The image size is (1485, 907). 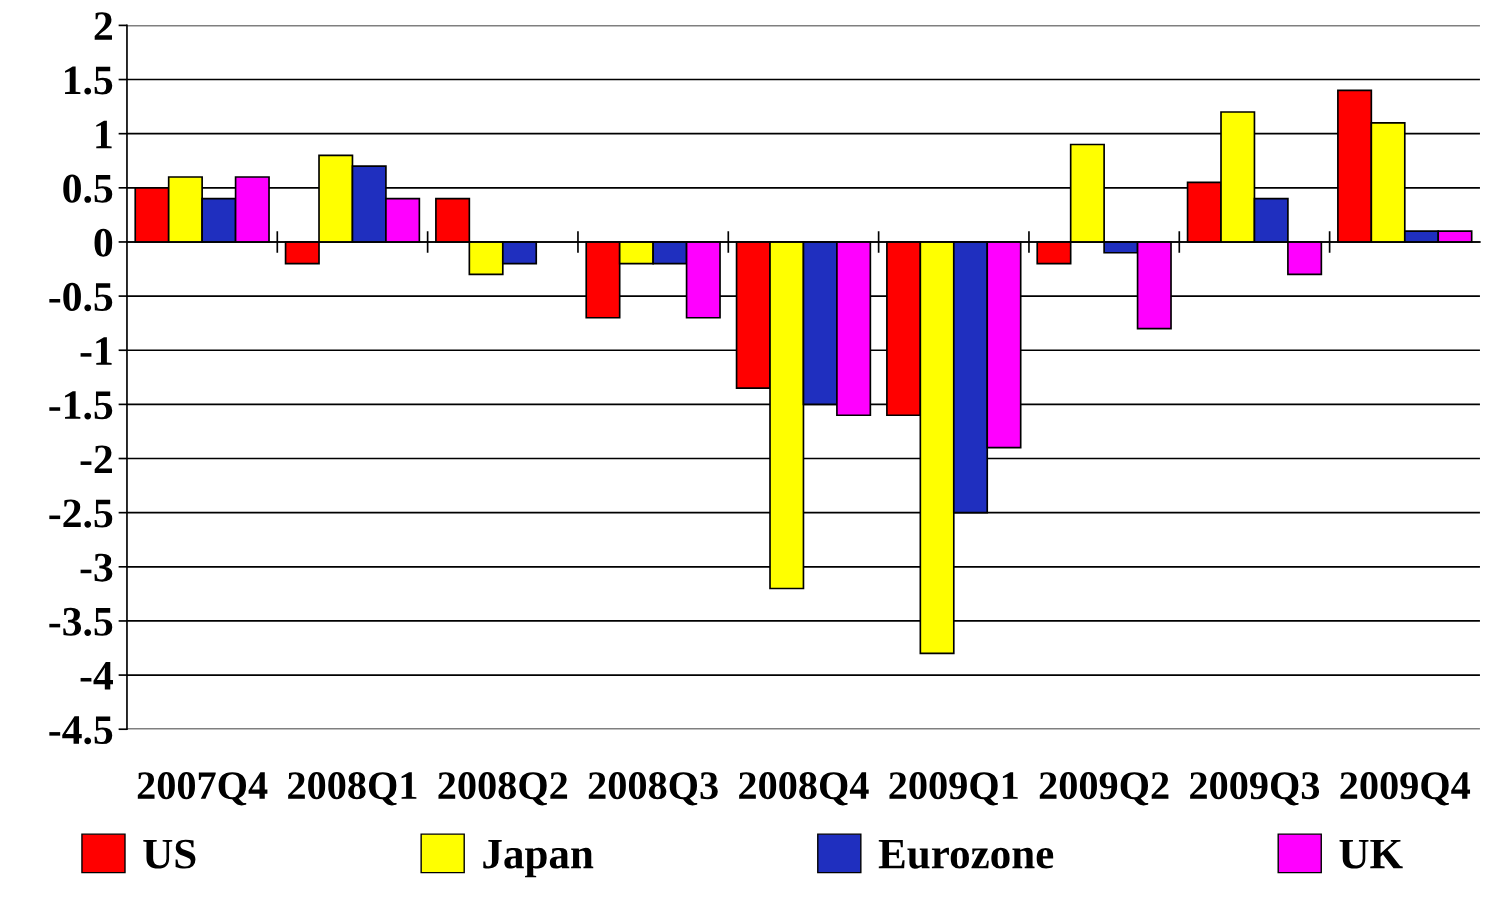 What do you see at coordinates (81, 297) in the screenshot?
I see `y-tick-label: -0.5` at bounding box center [81, 297].